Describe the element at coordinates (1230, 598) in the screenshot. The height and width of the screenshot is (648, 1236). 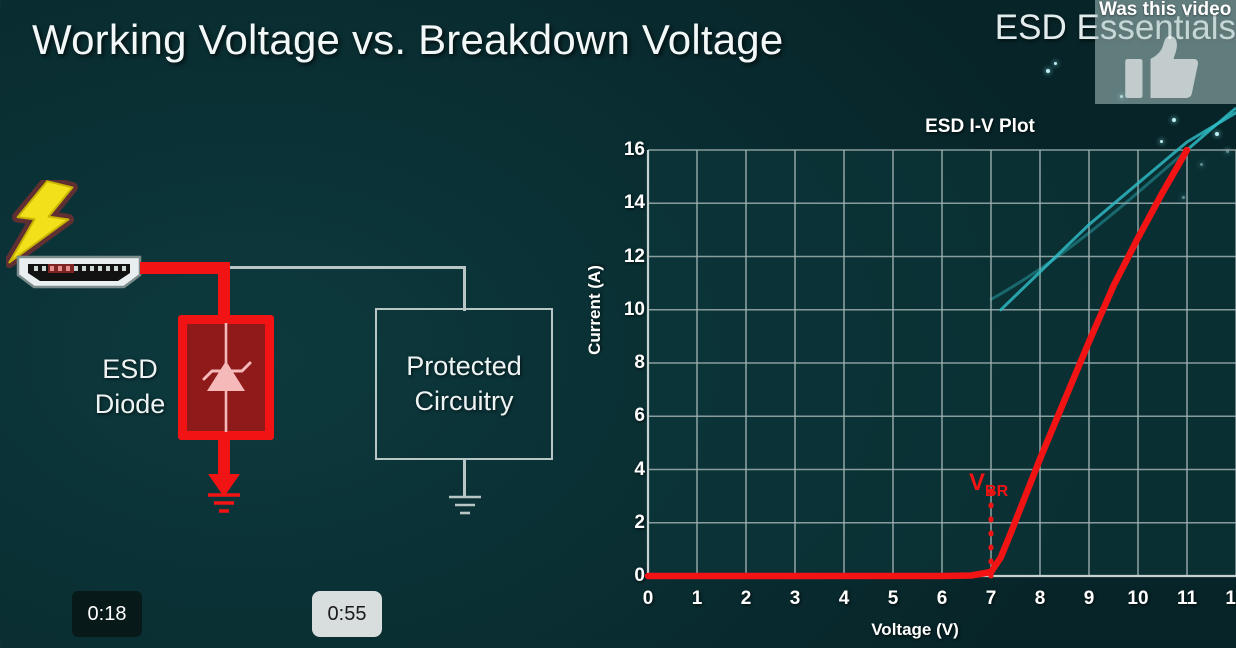
I see `chart-xtick-label: 12` at that location.